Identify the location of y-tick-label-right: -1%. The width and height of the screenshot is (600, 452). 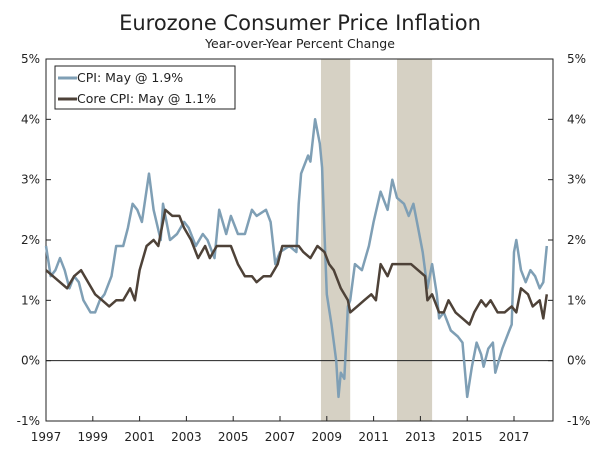
(578, 421).